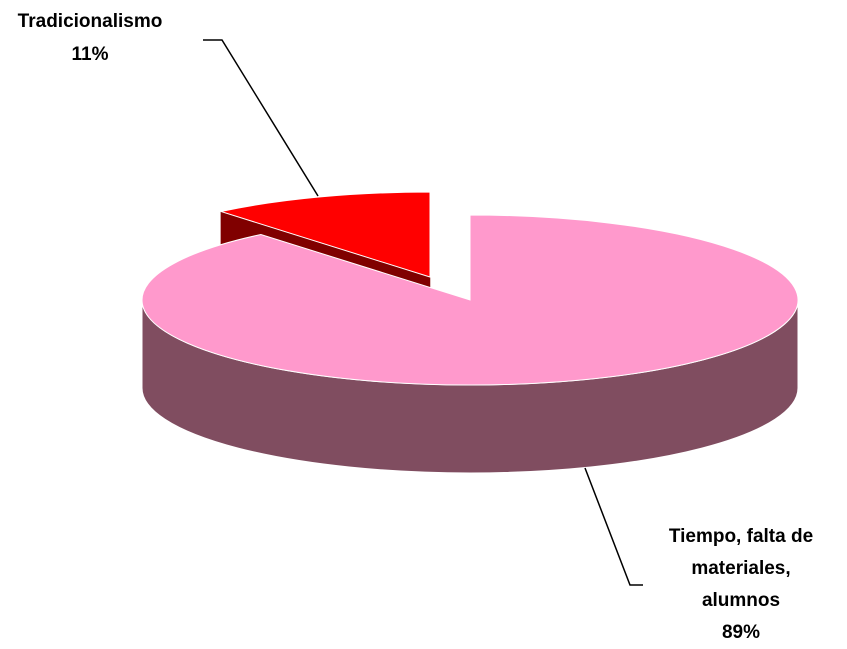 Image resolution: width=847 pixels, height=649 pixels. I want to click on slice-label: Tiempo, falta de materiales, alumnos, so click(741, 568).